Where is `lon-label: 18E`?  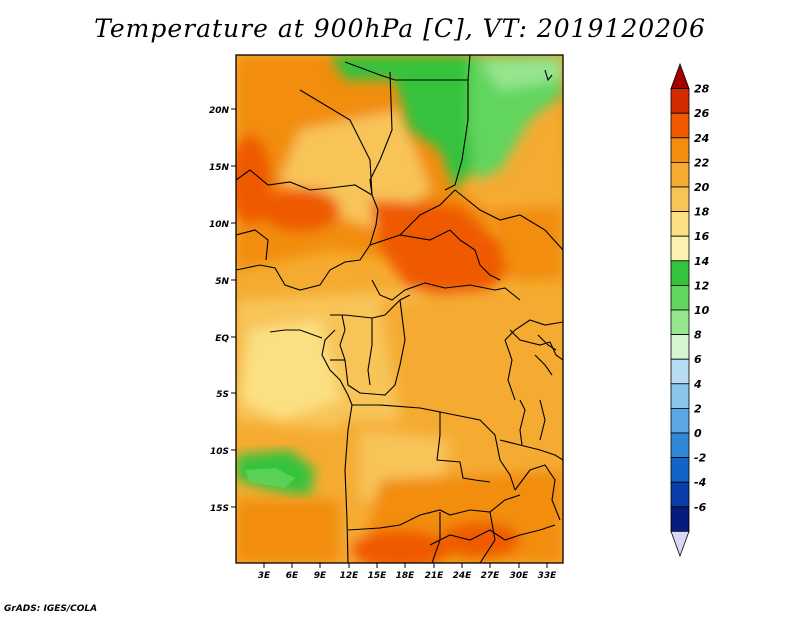 lon-label: 18E is located at coordinates (406, 576).